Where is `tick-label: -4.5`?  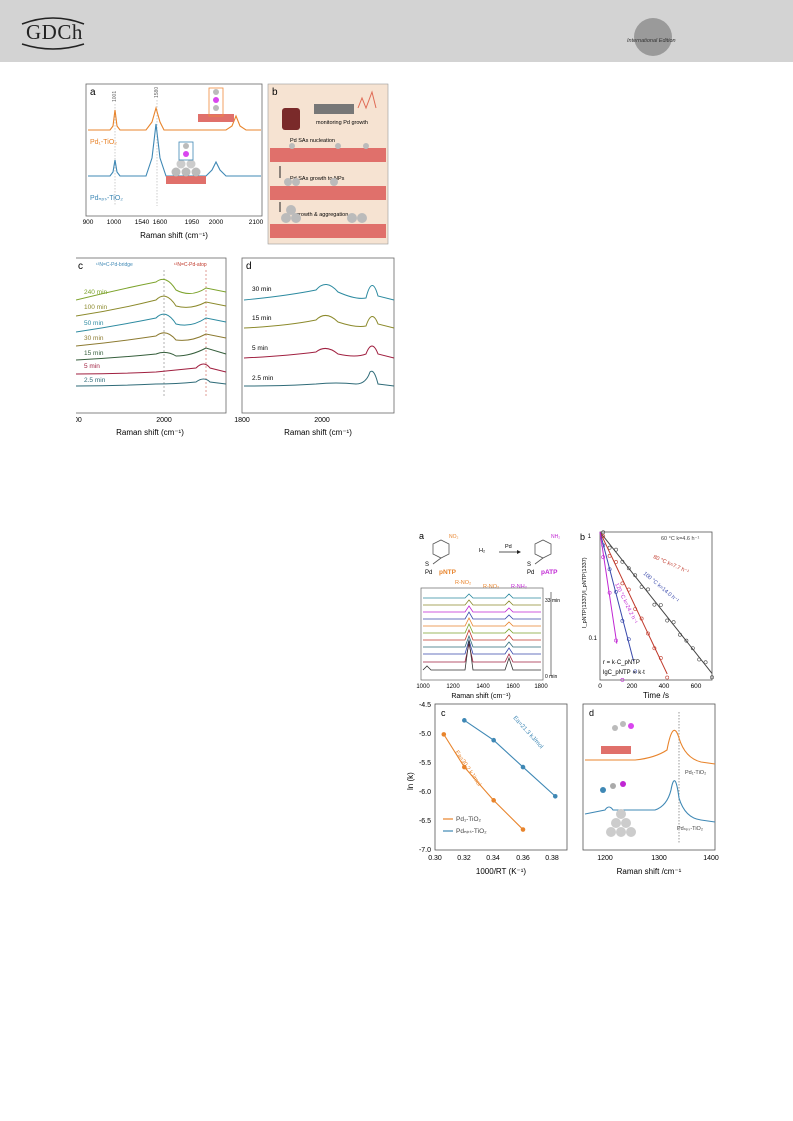 tick-label: -4.5 is located at coordinates (425, 705).